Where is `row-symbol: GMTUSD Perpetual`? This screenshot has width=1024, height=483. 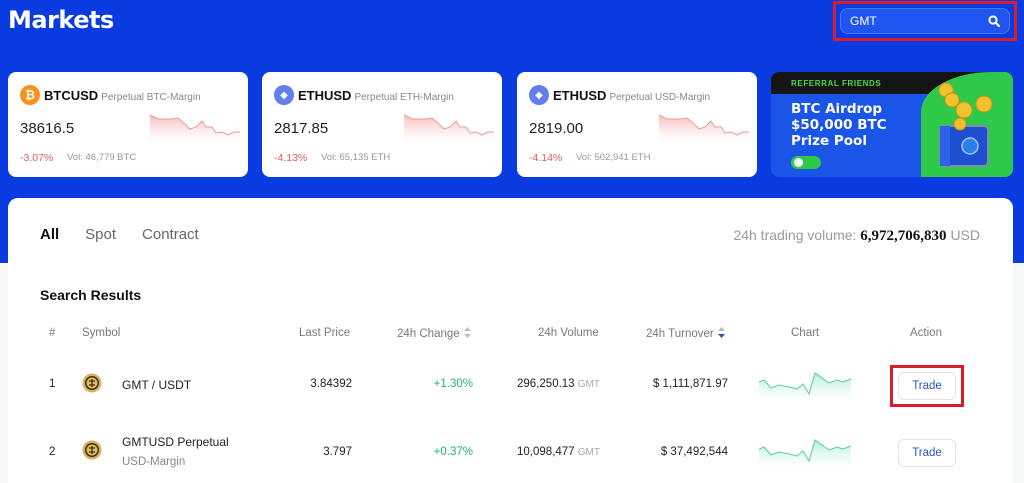
row-symbol: GMTUSD Perpetual is located at coordinates (175, 442).